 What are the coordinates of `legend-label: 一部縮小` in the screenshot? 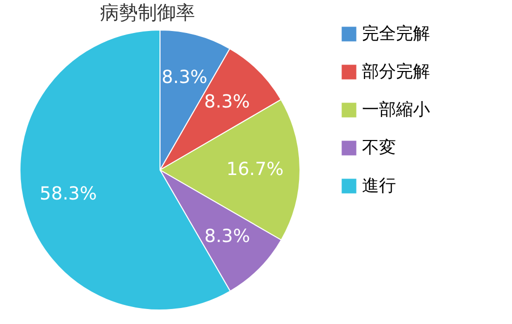 It's located at (396, 110).